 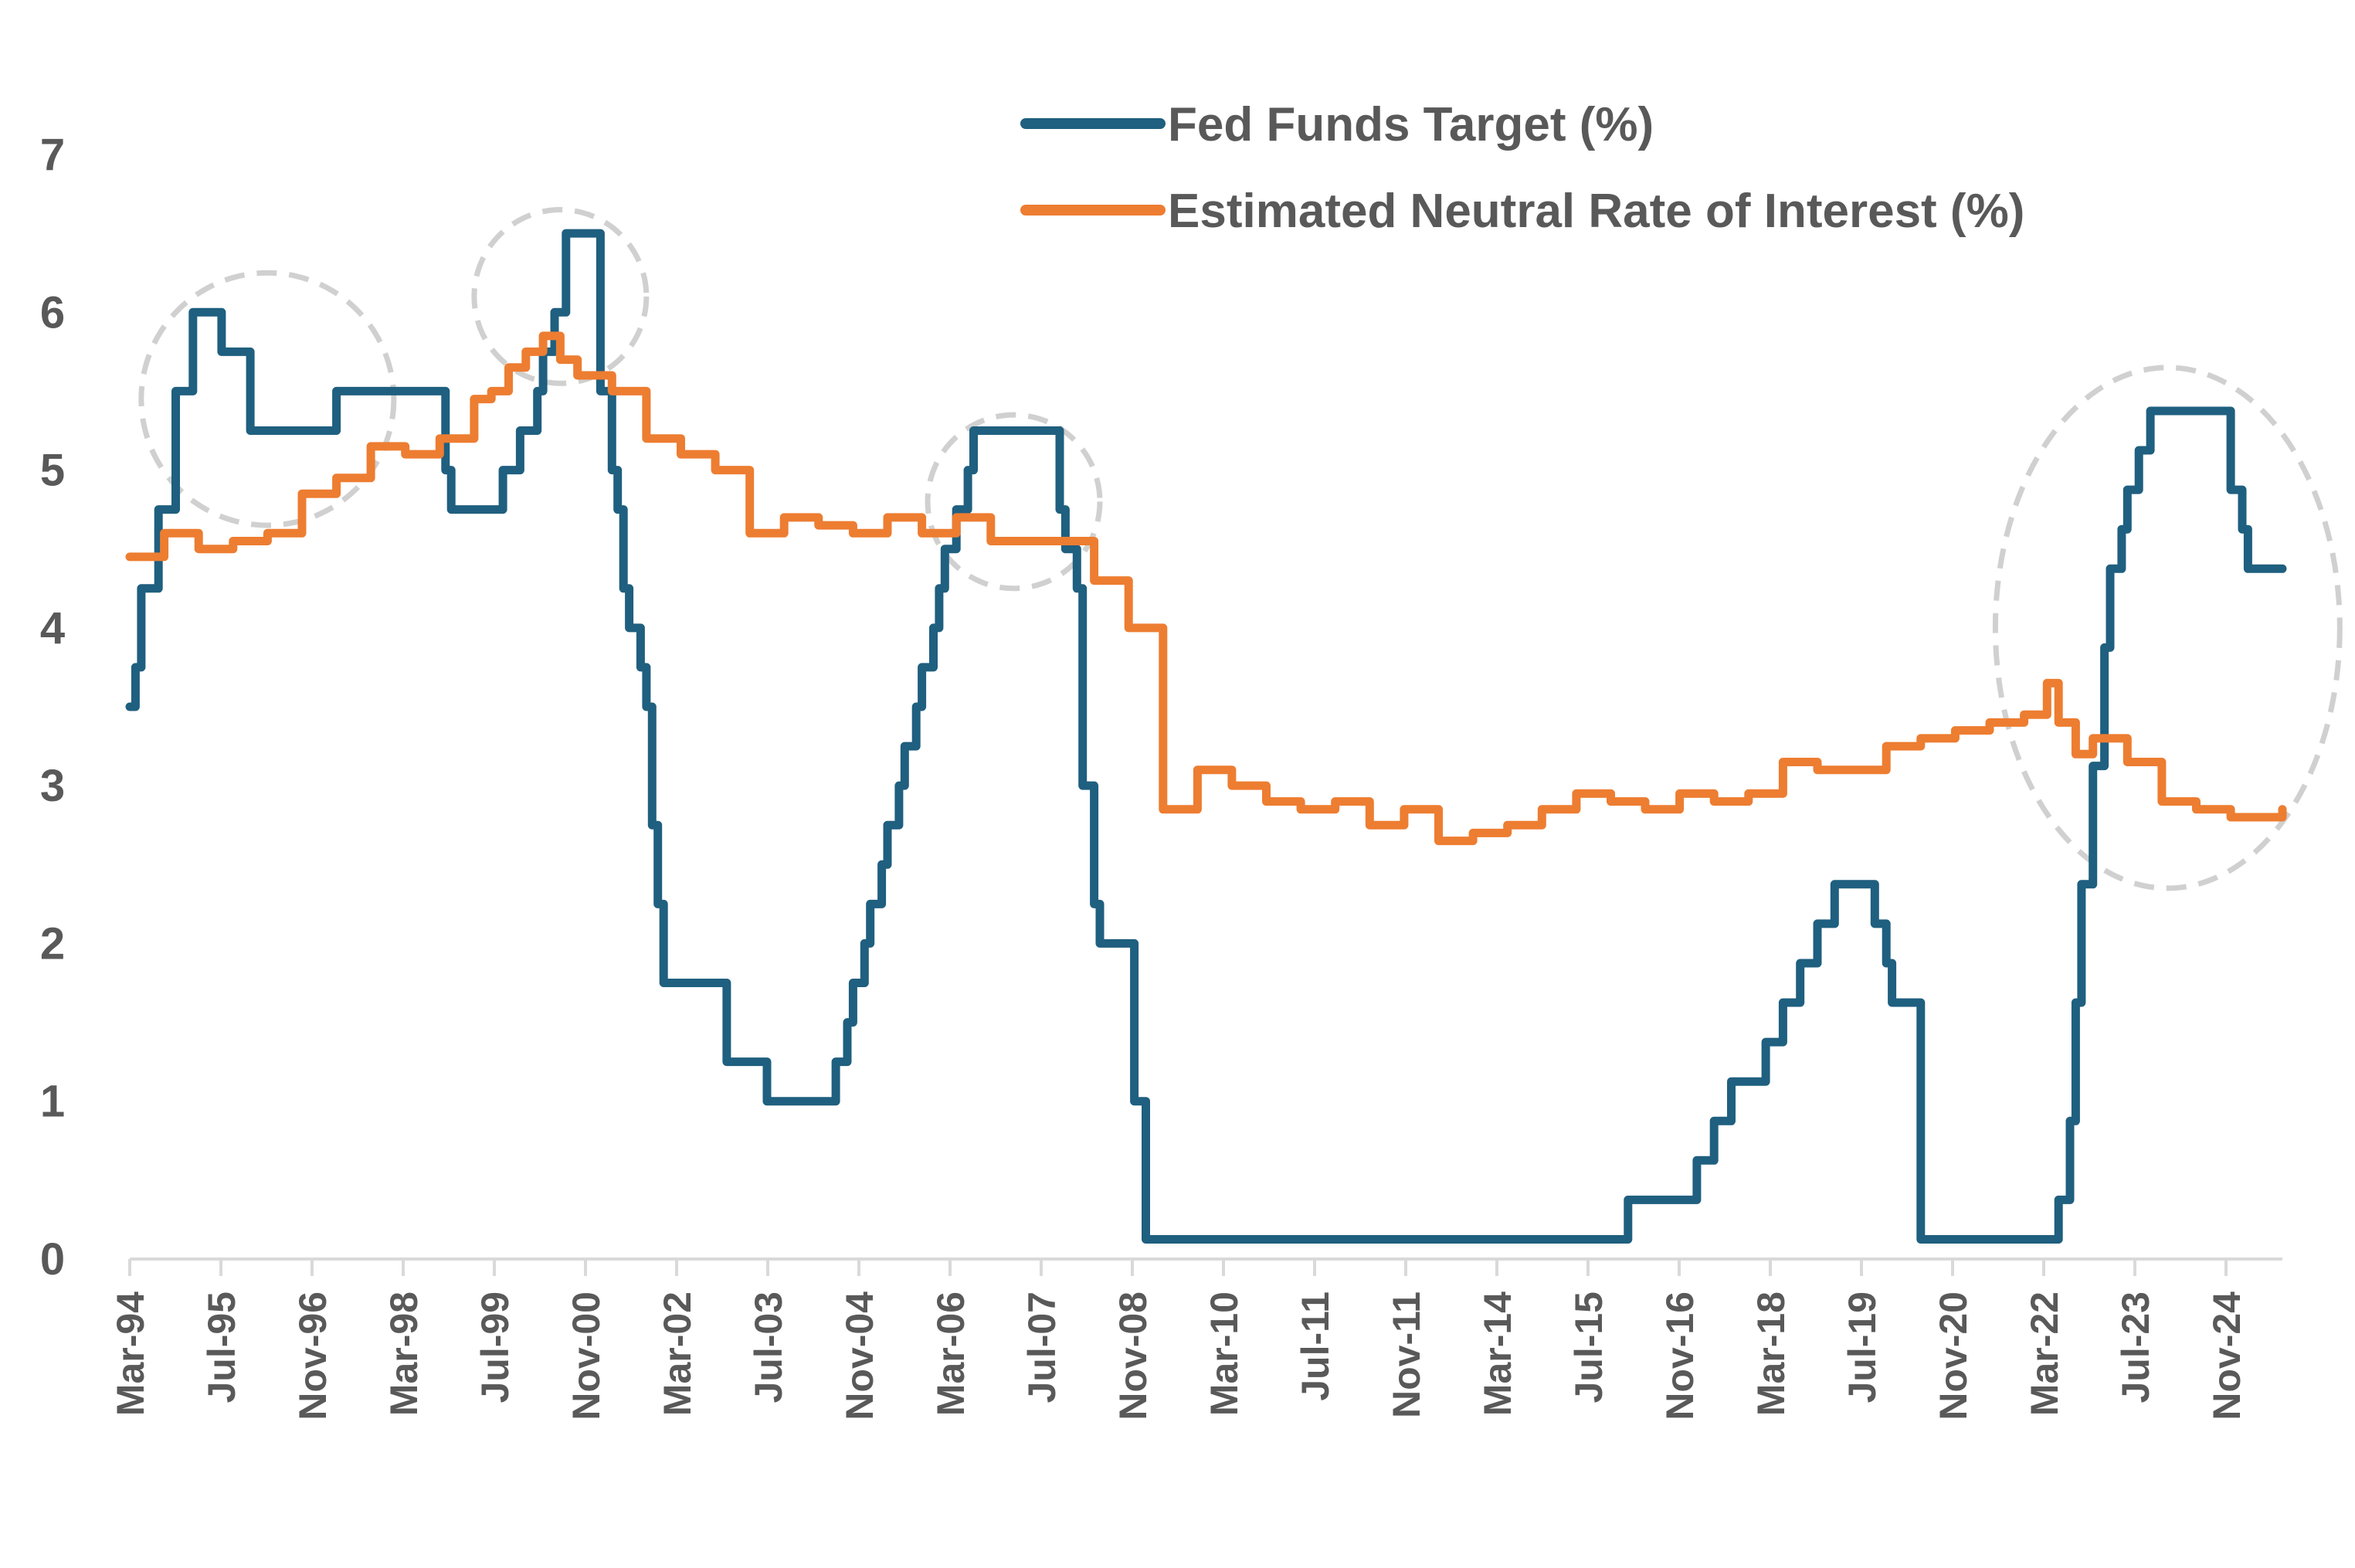 I want to click on x-tick-label: Nov-16, so click(x=1680, y=1355).